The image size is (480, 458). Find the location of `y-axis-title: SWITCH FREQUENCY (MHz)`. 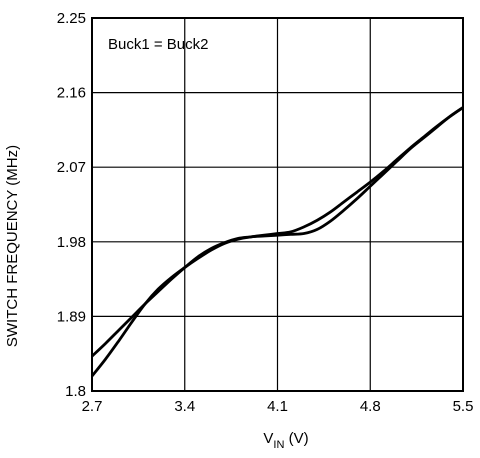

y-axis-title: SWITCH FREQUENCY (MHz) is located at coordinates (12, 246).